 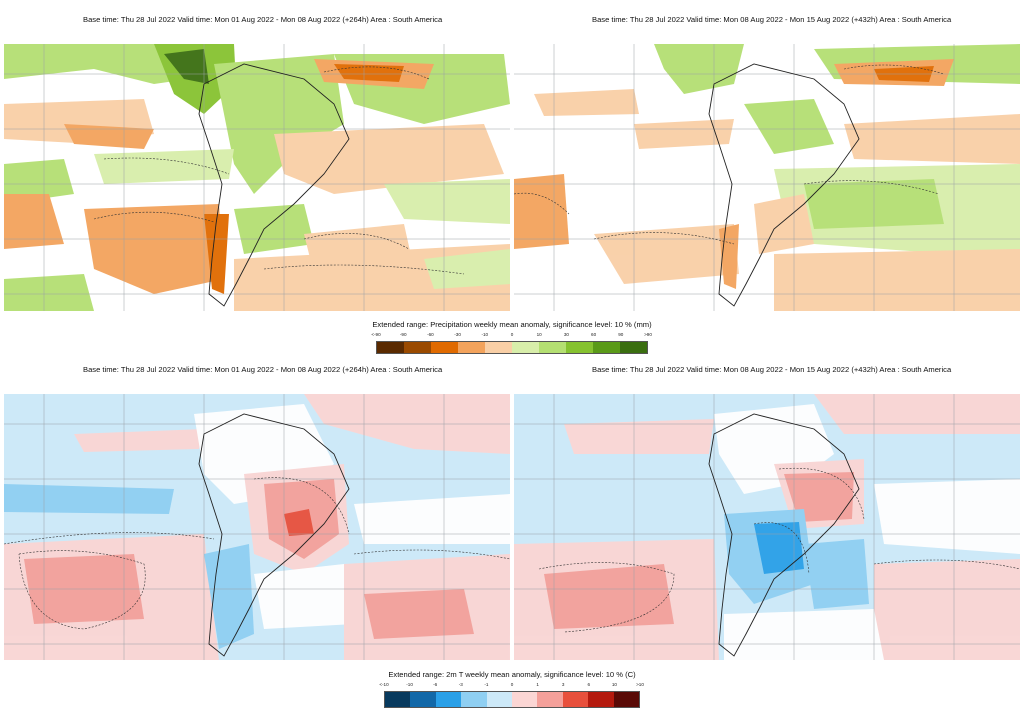 I want to click on precip_legend-tick-label: 60, so click(x=594, y=334).